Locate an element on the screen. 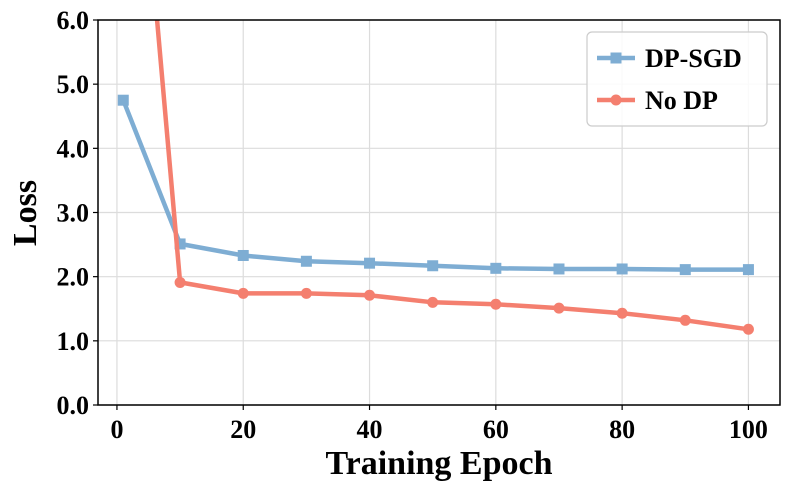 Image resolution: width=793 pixels, height=491 pixels. legend-label: No DP is located at coordinates (681, 100).